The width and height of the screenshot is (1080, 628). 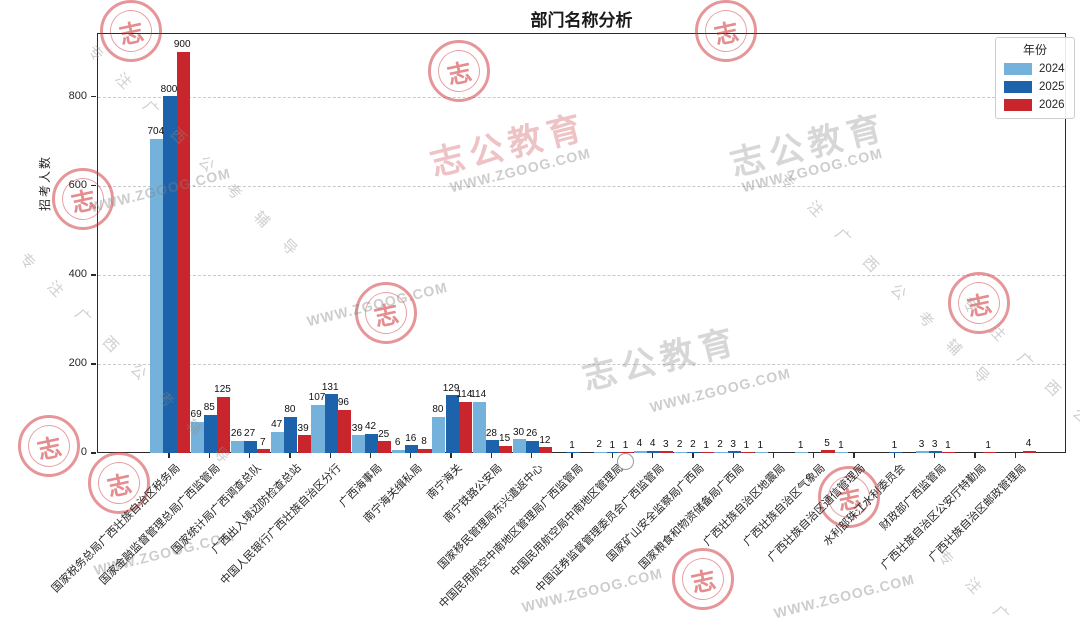 I want to click on bar-value-label: 107, so click(x=317, y=398).